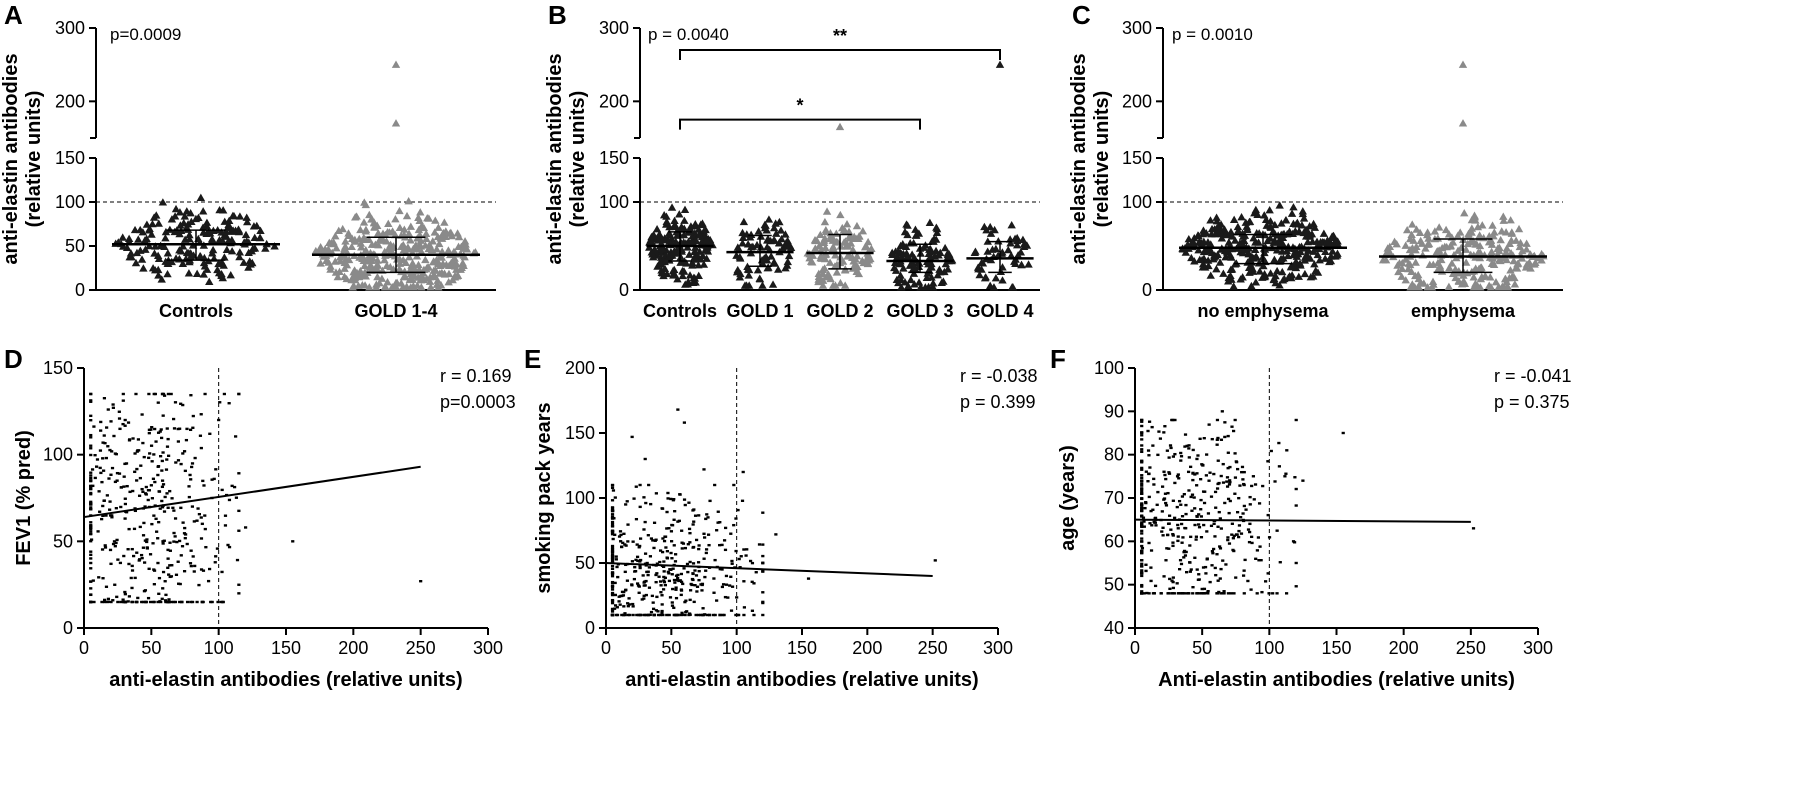 The image size is (1800, 797). Describe the element at coordinates (1135, 648) in the screenshot. I see `x-tick-label: 0` at that location.